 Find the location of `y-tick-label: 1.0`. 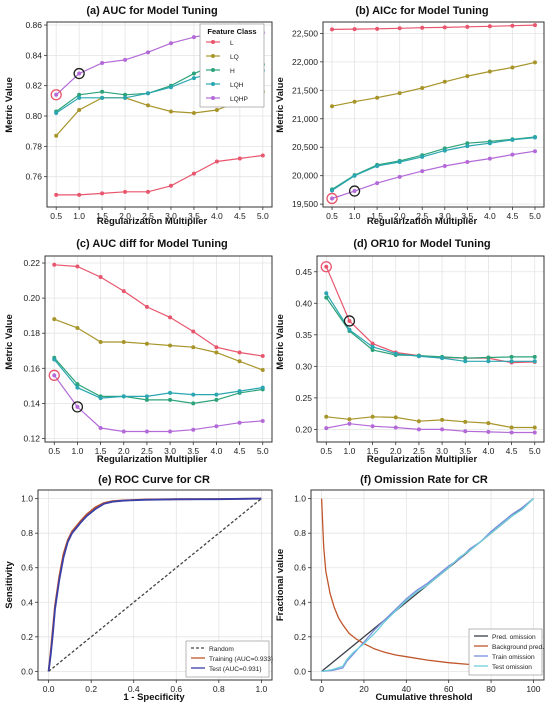

y-tick-label: 1.0 is located at coordinates (27, 499).